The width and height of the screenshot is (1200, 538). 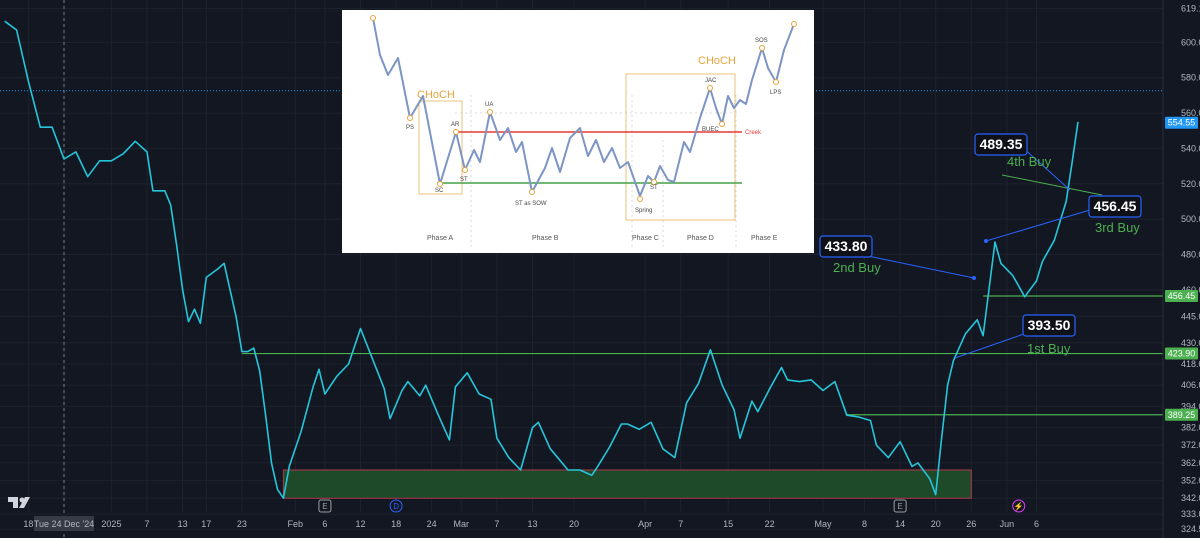 I want to click on y-tick-label: 342.00, so click(x=1190, y=498).